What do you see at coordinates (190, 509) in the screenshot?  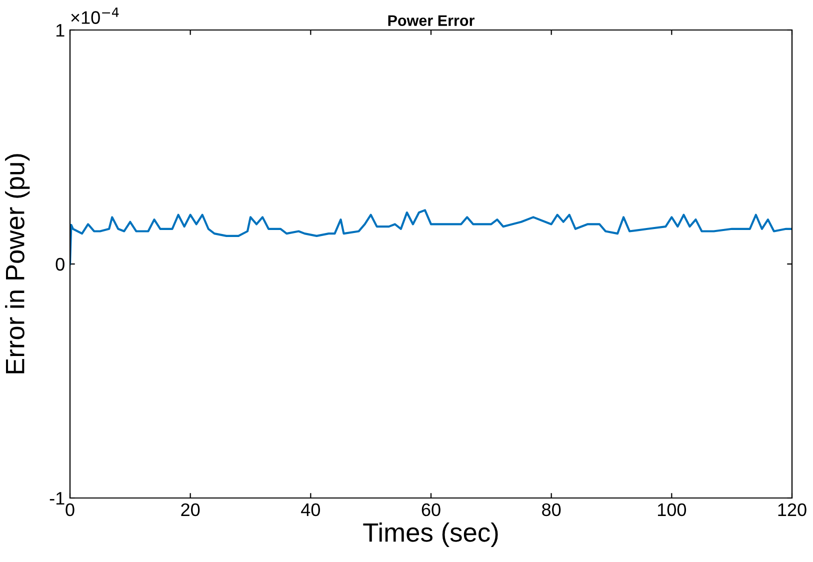 I see `x-tick-label: 20` at bounding box center [190, 509].